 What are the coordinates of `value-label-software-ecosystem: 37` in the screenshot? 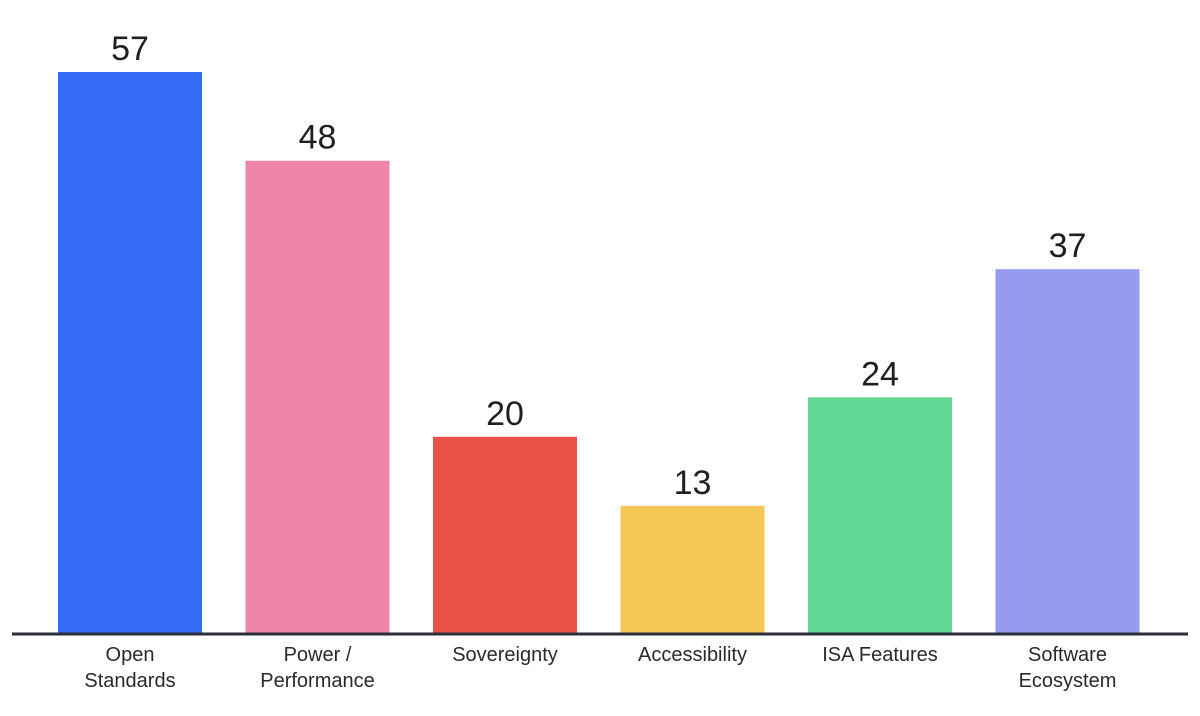 It's located at (1068, 246).